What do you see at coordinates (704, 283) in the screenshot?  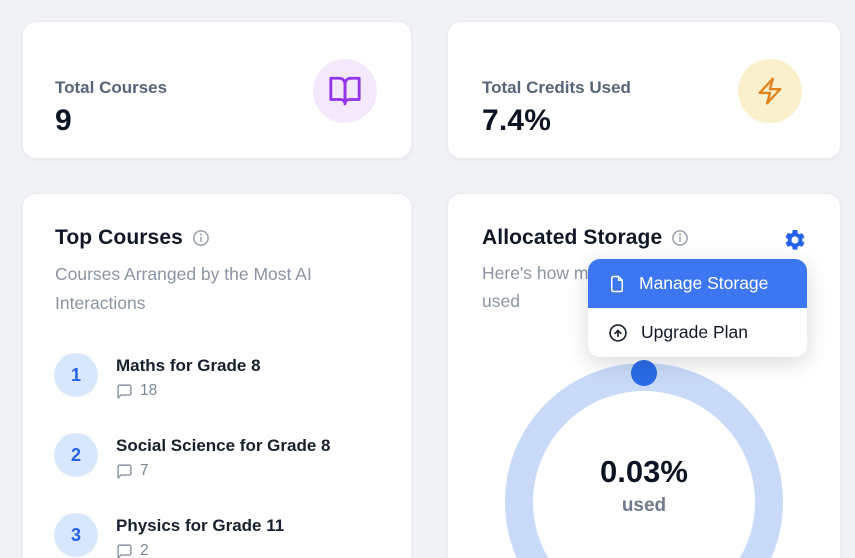 I see `menu-item-label: Manage Storage` at bounding box center [704, 283].